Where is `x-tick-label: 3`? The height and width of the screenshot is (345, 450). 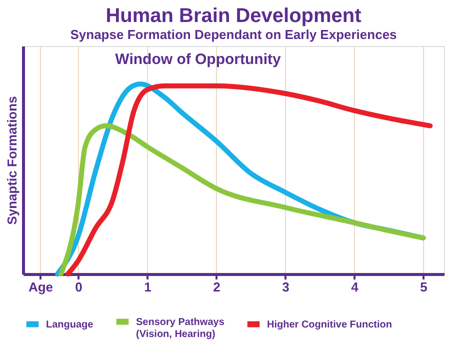
x-tick-label: 3 is located at coordinates (286, 287).